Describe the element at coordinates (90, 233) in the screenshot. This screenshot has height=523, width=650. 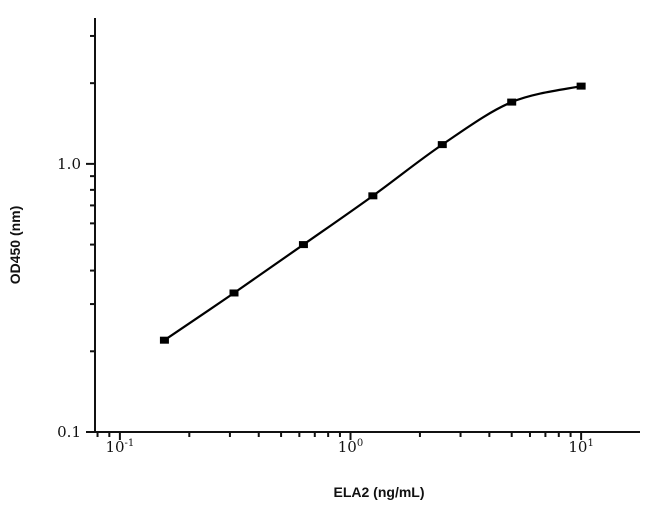
I see `y-axis-ticks` at that location.